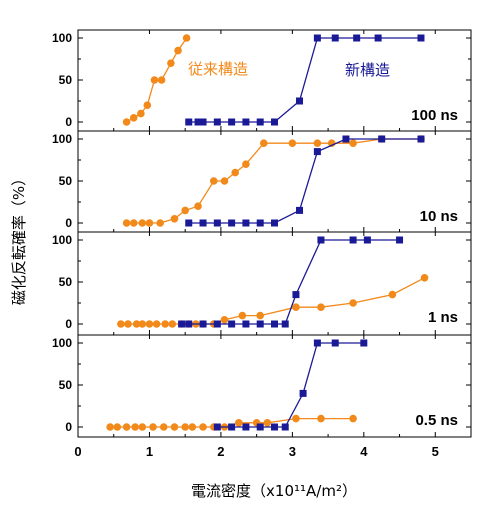  What do you see at coordinates (77, 451) in the screenshot?
I see `x-tick-label: 0` at bounding box center [77, 451].